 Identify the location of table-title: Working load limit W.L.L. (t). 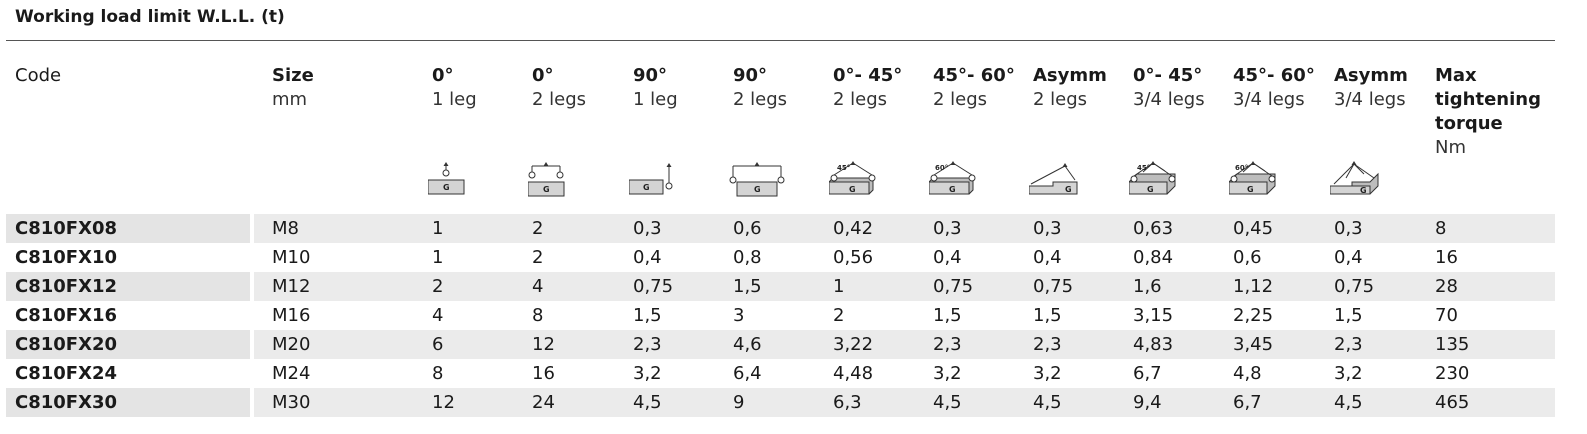
(150, 17).